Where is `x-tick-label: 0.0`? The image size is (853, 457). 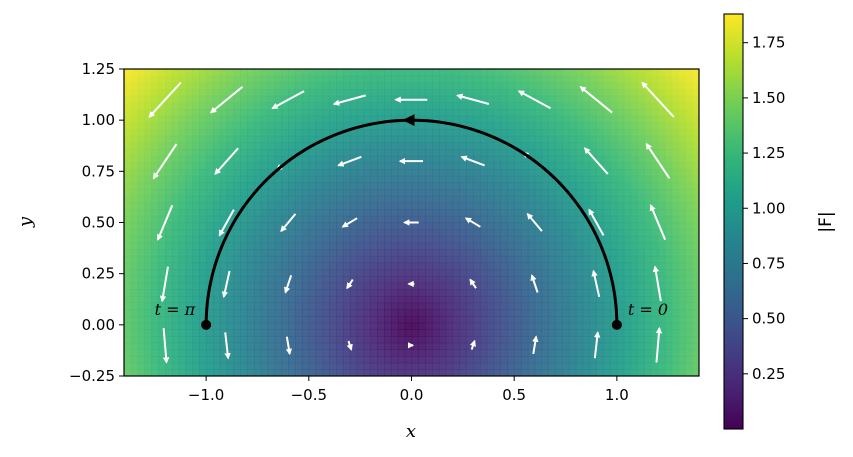
x-tick-label: 0.0 is located at coordinates (412, 395).